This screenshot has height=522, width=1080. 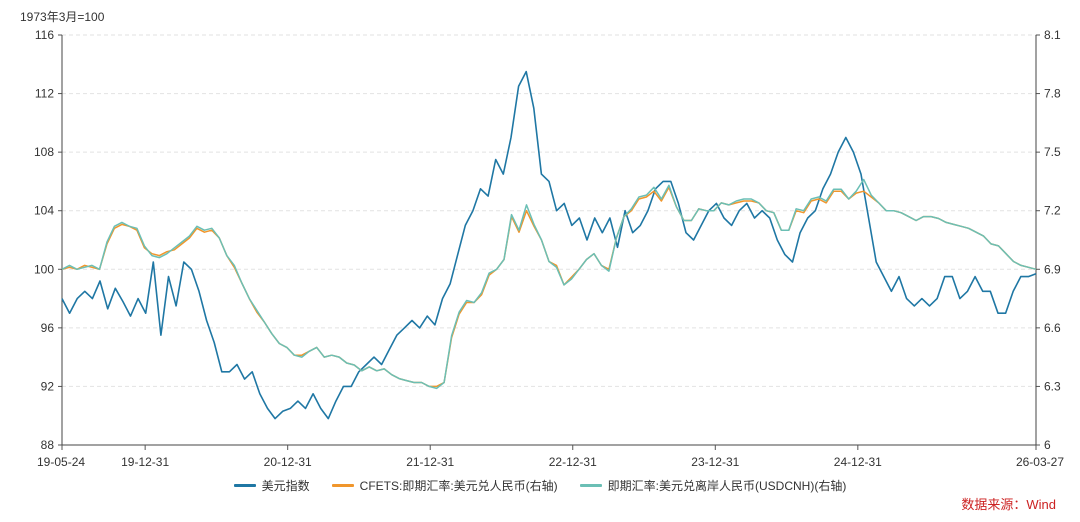 I want to click on y-left-tick-label: 108, so click(x=44, y=152).